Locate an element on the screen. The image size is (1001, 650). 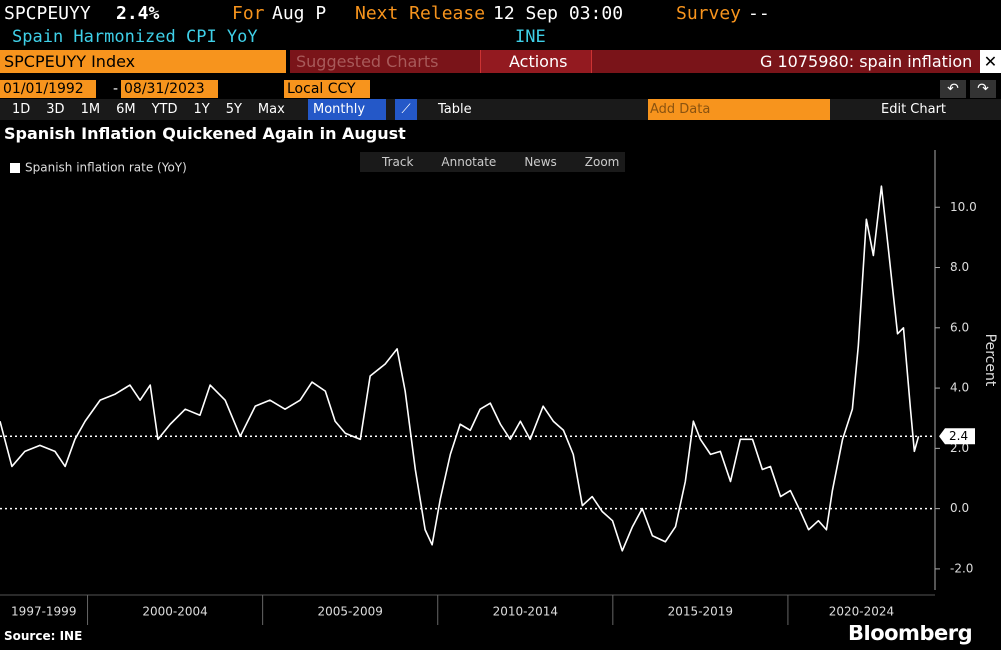
undo-button: ↶ is located at coordinates (953, 89).